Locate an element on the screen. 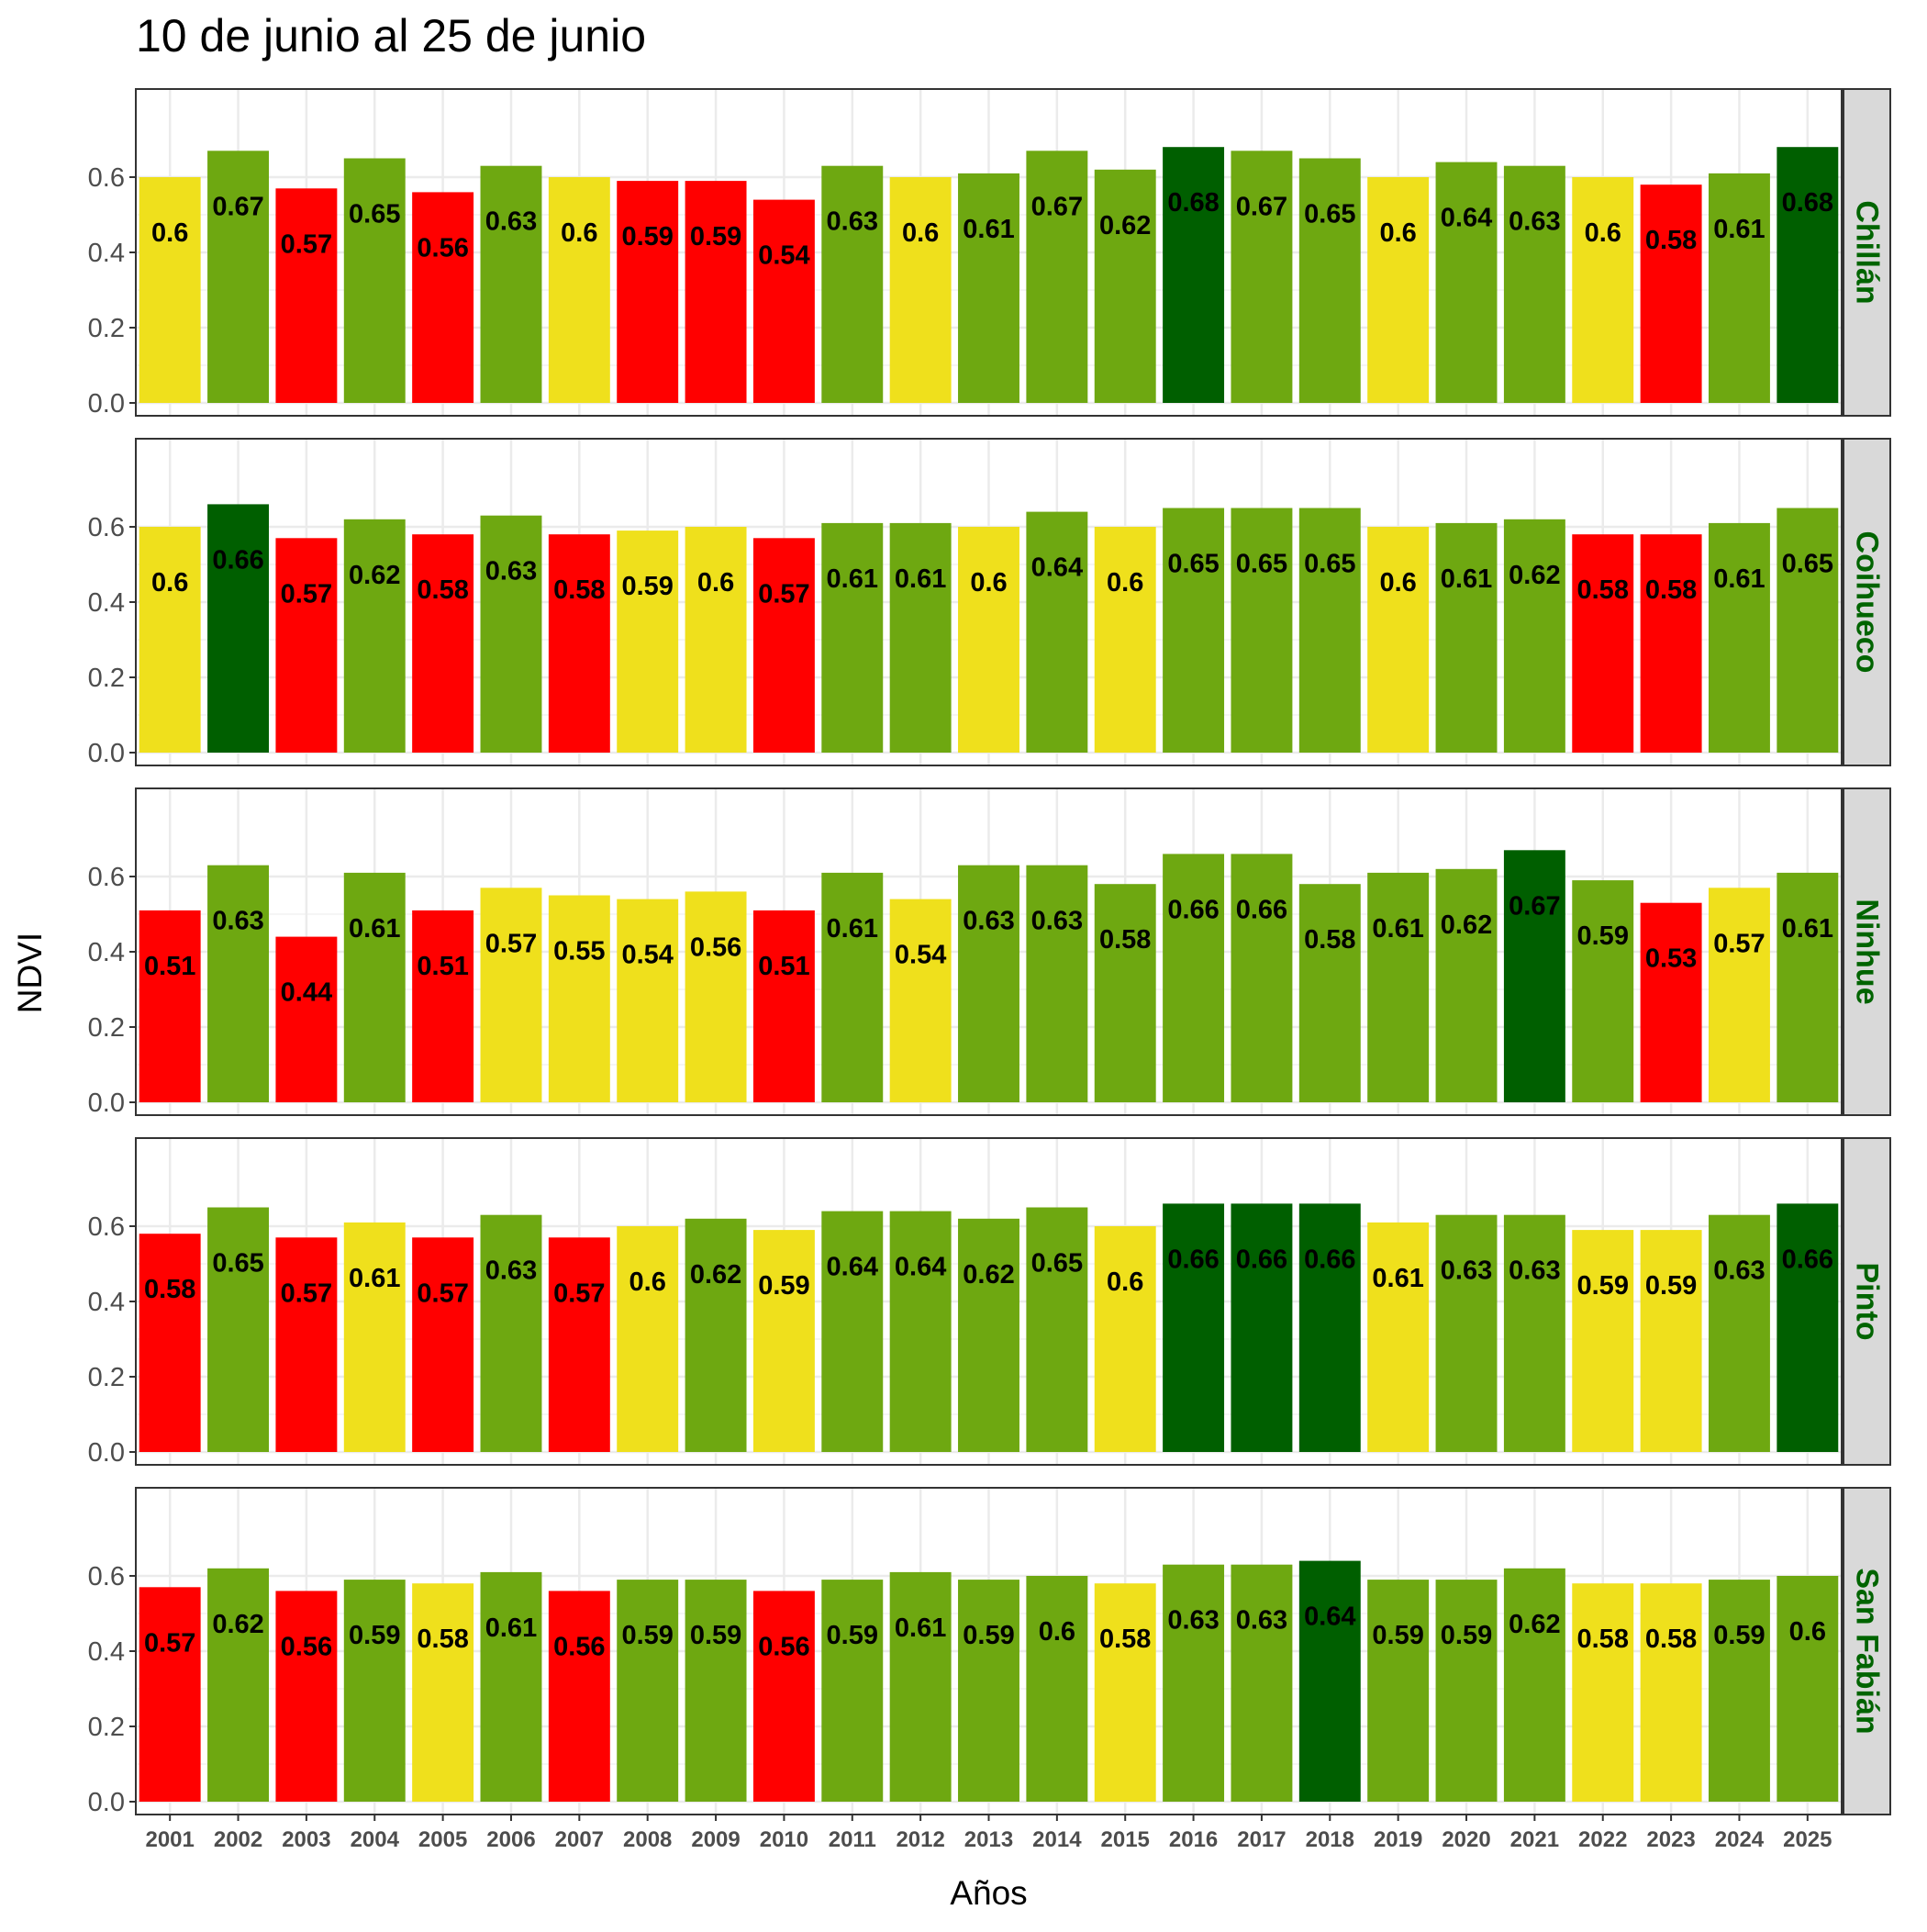  facet-label: Chillán is located at coordinates (1867, 252).